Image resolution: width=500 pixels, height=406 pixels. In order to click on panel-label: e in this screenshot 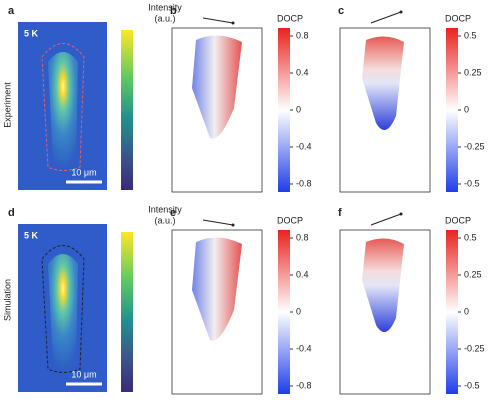, I will do `click(173, 213)`.